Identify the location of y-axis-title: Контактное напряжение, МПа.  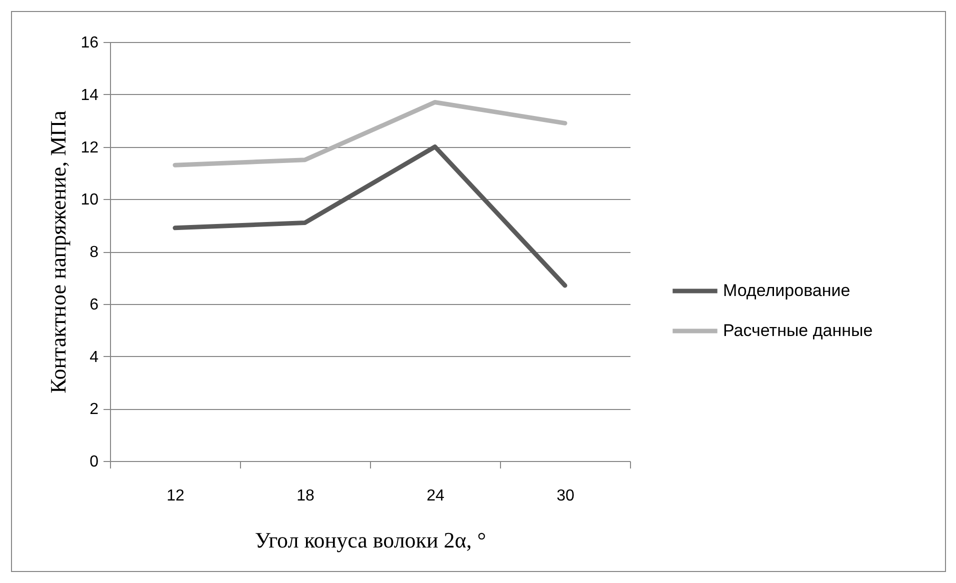
(58, 252).